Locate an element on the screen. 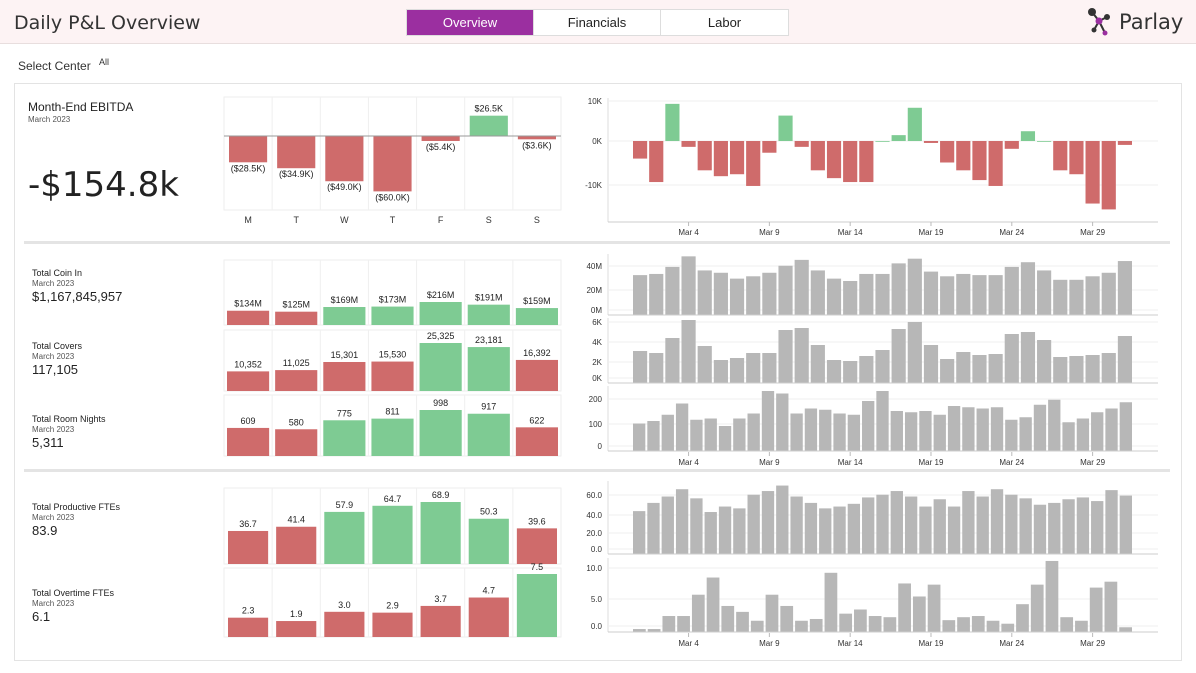 The width and height of the screenshot is (1196, 673). y-tick-label: 20M is located at coordinates (594, 290).